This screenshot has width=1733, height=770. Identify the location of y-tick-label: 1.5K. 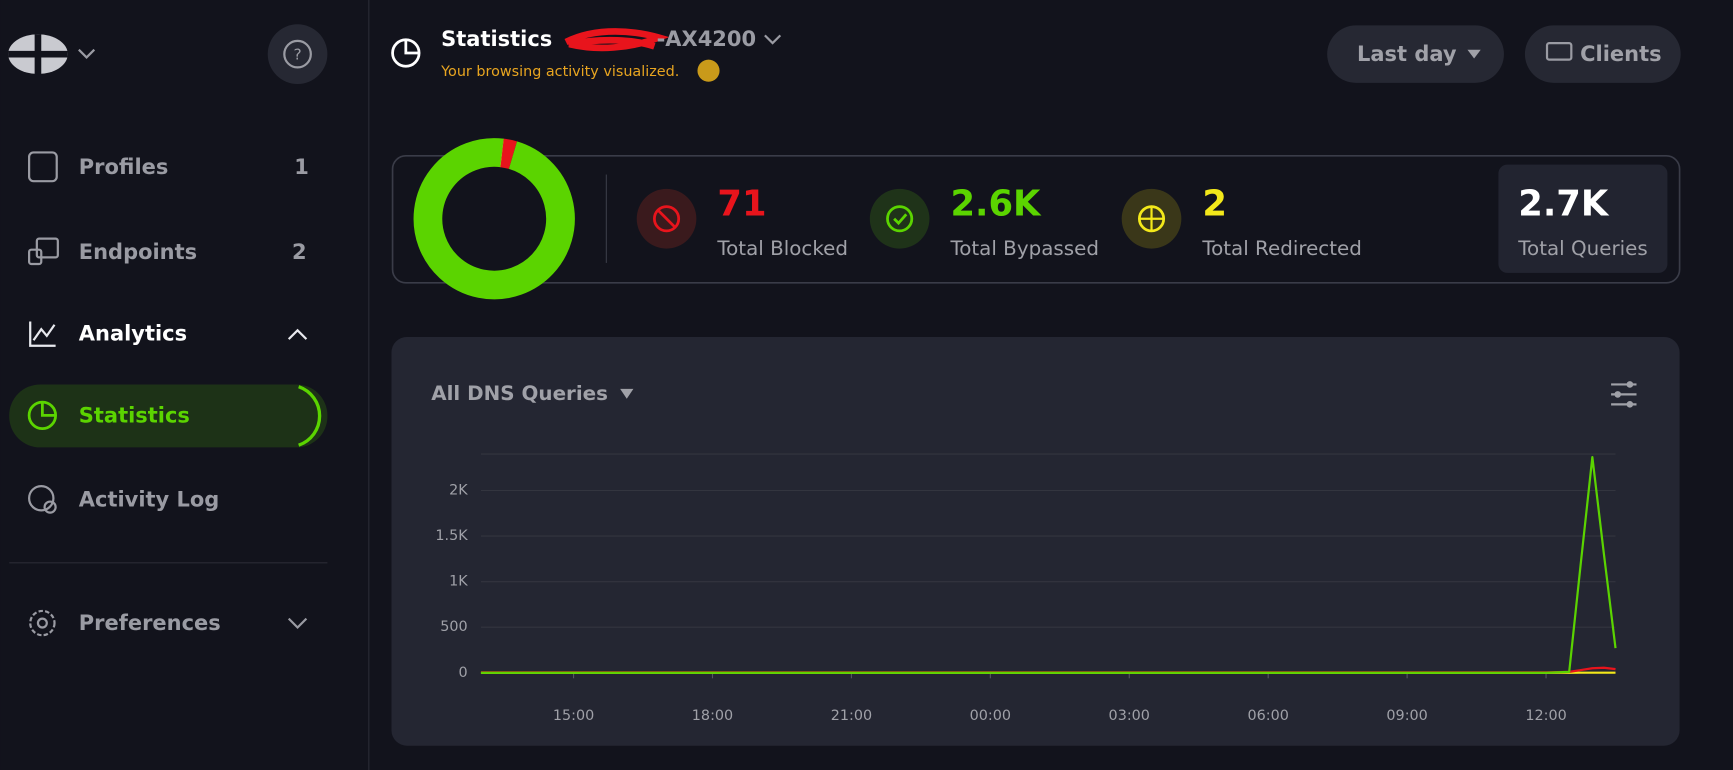
(451, 536).